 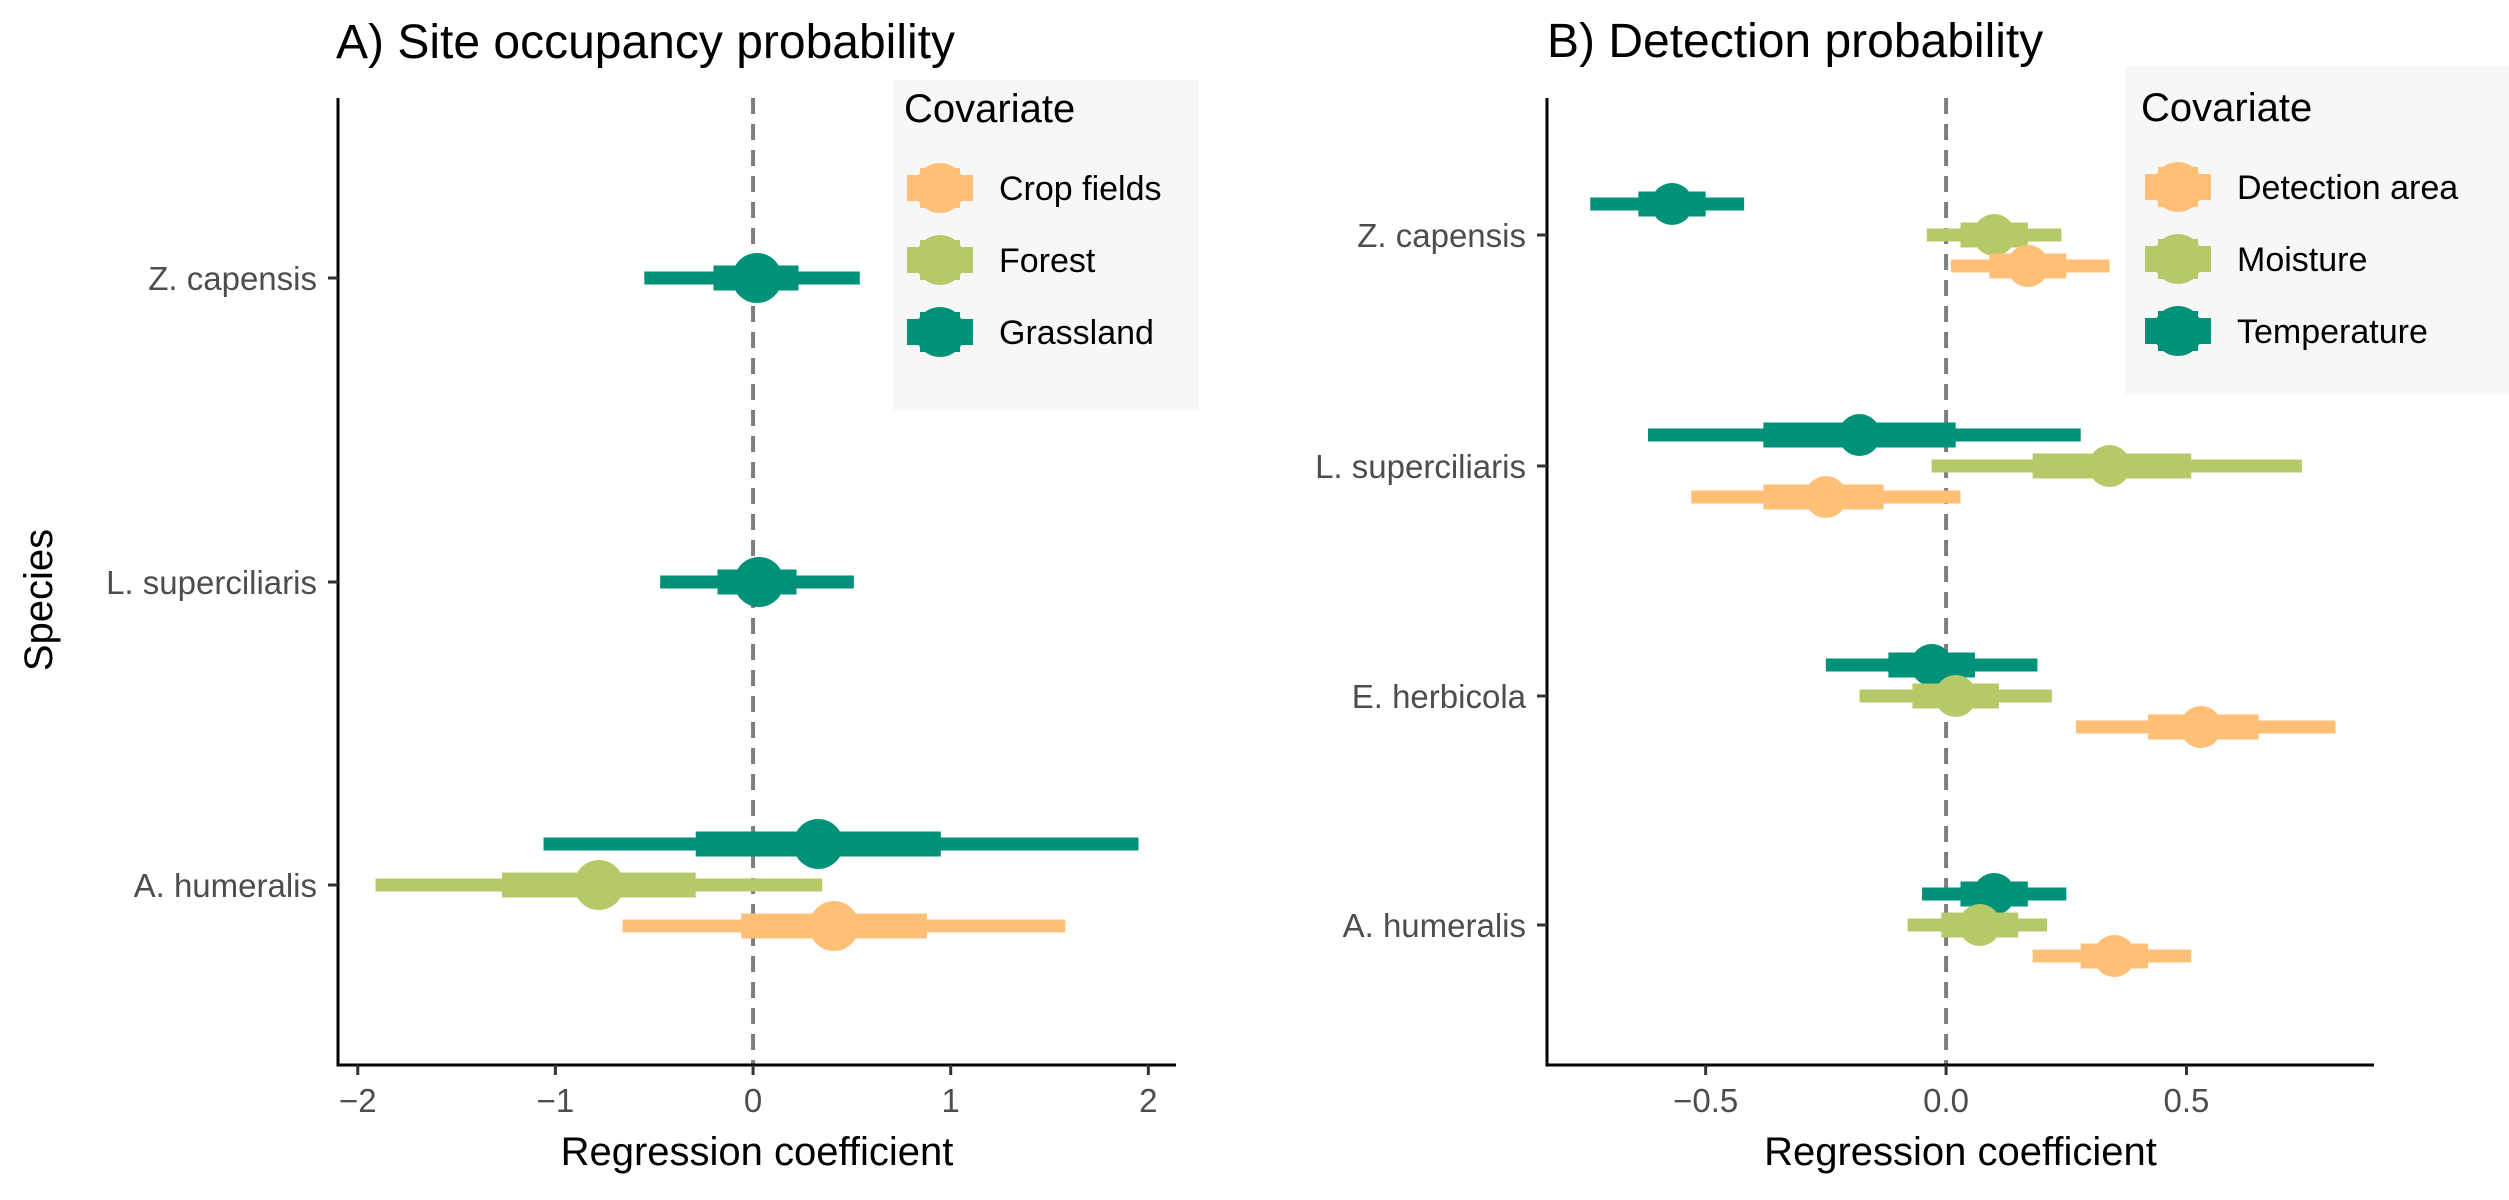 I want to click on p1-y-tick-label-e-herbicola: E. herbicola, so click(x=1439, y=696).